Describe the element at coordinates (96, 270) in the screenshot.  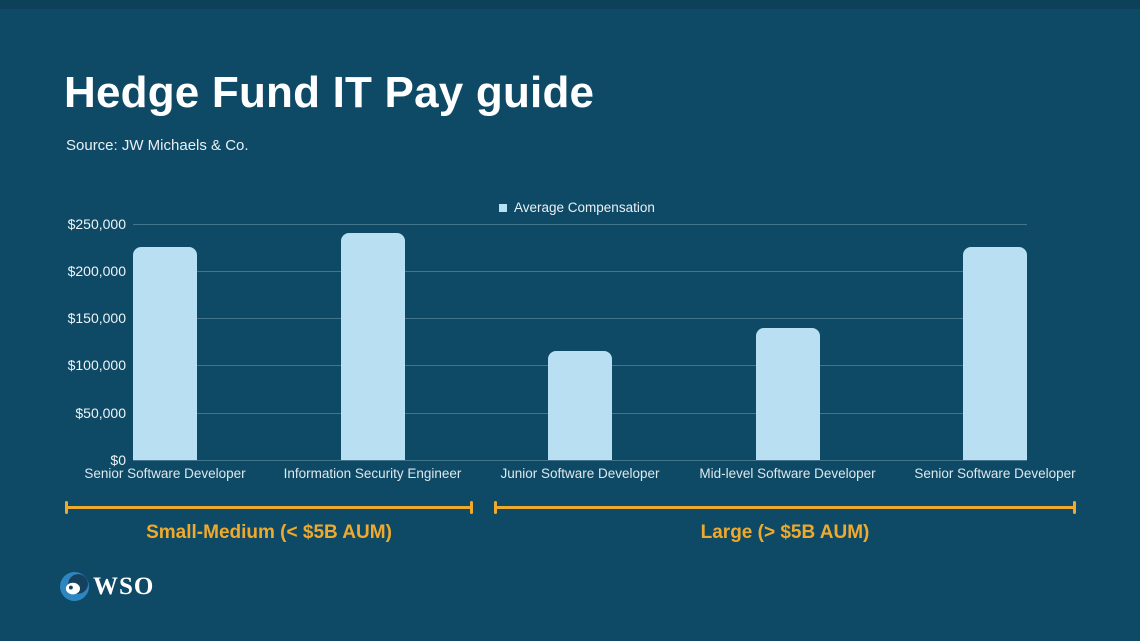
I see `y-axis-tick-label: $200,000` at that location.